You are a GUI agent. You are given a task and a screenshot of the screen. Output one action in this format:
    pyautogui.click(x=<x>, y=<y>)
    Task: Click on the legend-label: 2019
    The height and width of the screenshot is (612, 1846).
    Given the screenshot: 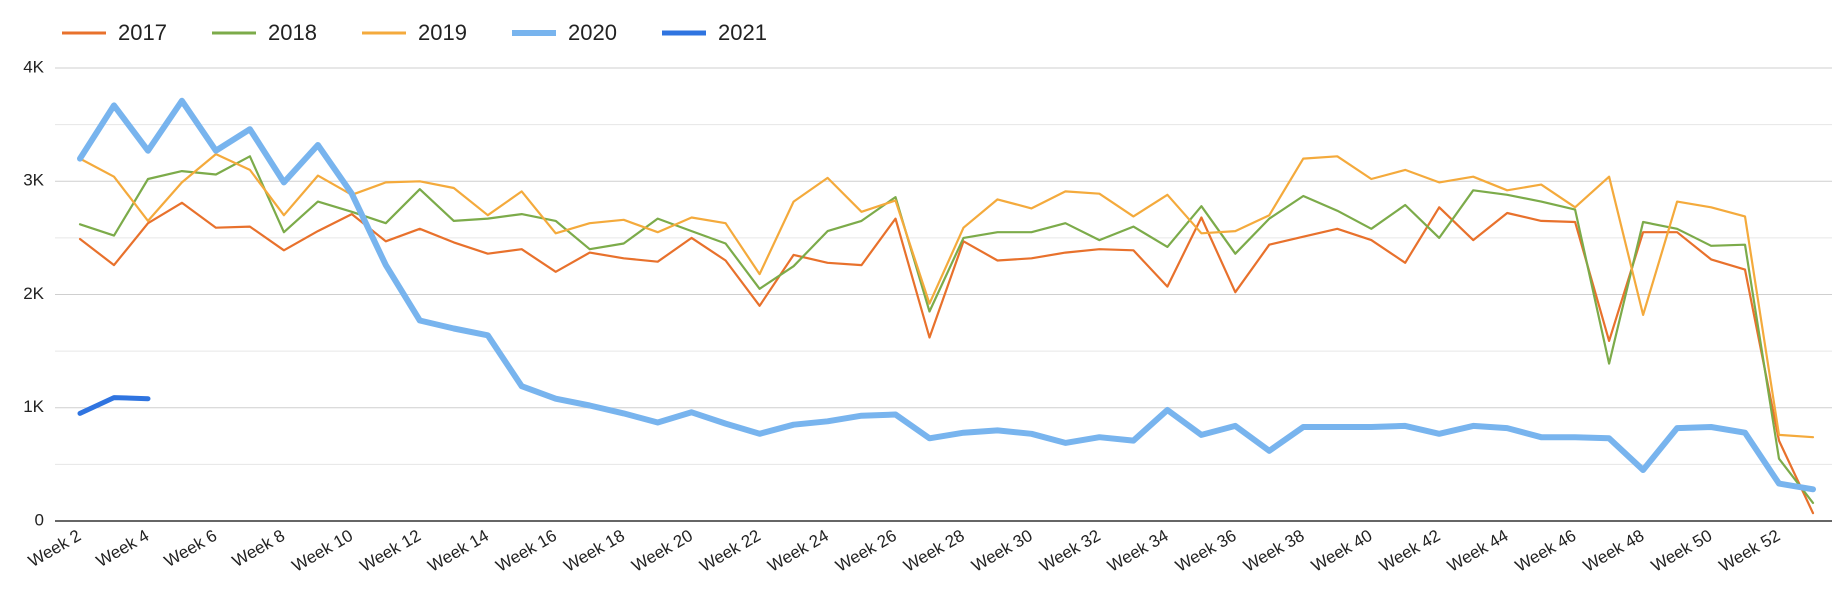 What is the action you would take?
    pyautogui.click(x=442, y=32)
    